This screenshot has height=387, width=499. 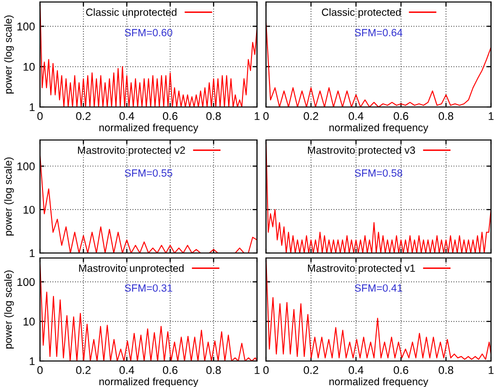 What do you see at coordinates (131, 151) in the screenshot?
I see `legend-label: Mastrovito protected v2` at bounding box center [131, 151].